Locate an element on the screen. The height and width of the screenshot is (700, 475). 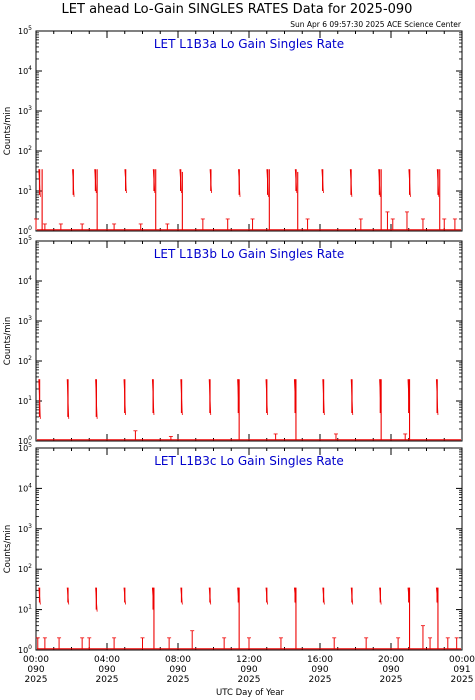
panel-title: LET L1B3a Lo Gain Singles Rate is located at coordinates (249, 44).